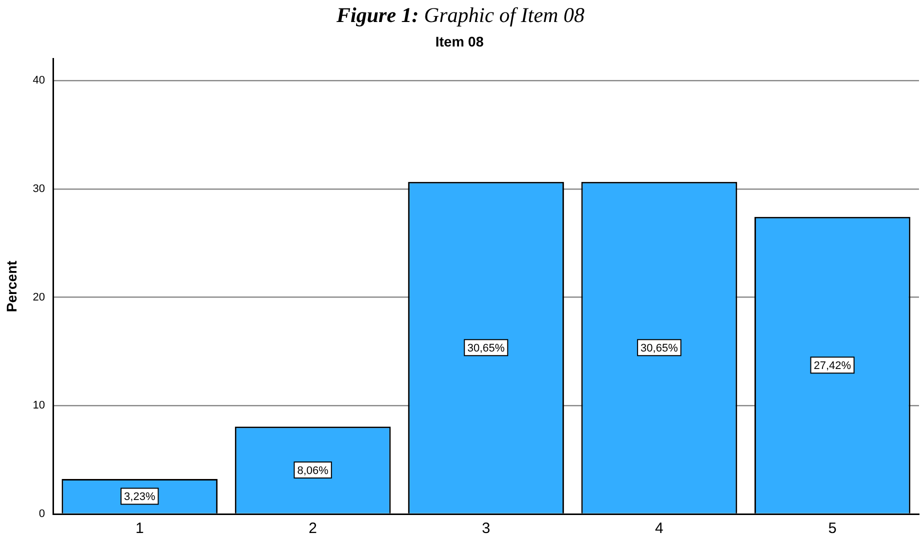 This screenshot has width=921, height=544. I want to click on data-label: 27,42%, so click(833, 366).